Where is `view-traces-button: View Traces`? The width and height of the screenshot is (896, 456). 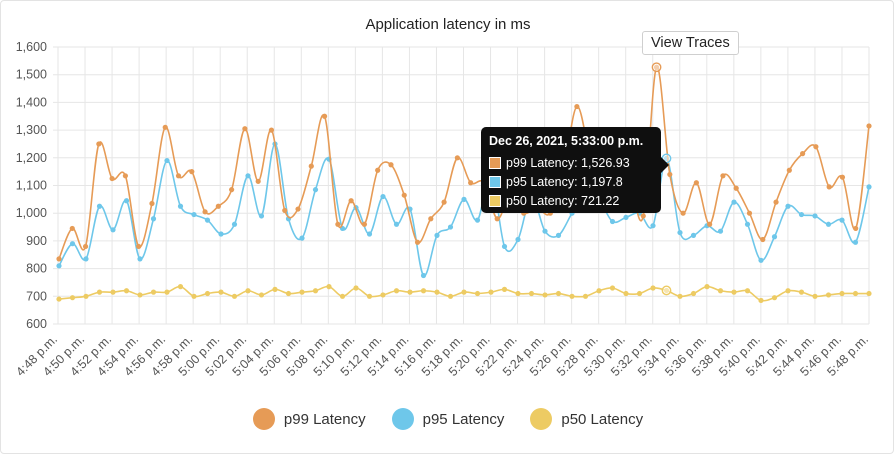
view-traces-button: View Traces is located at coordinates (690, 43).